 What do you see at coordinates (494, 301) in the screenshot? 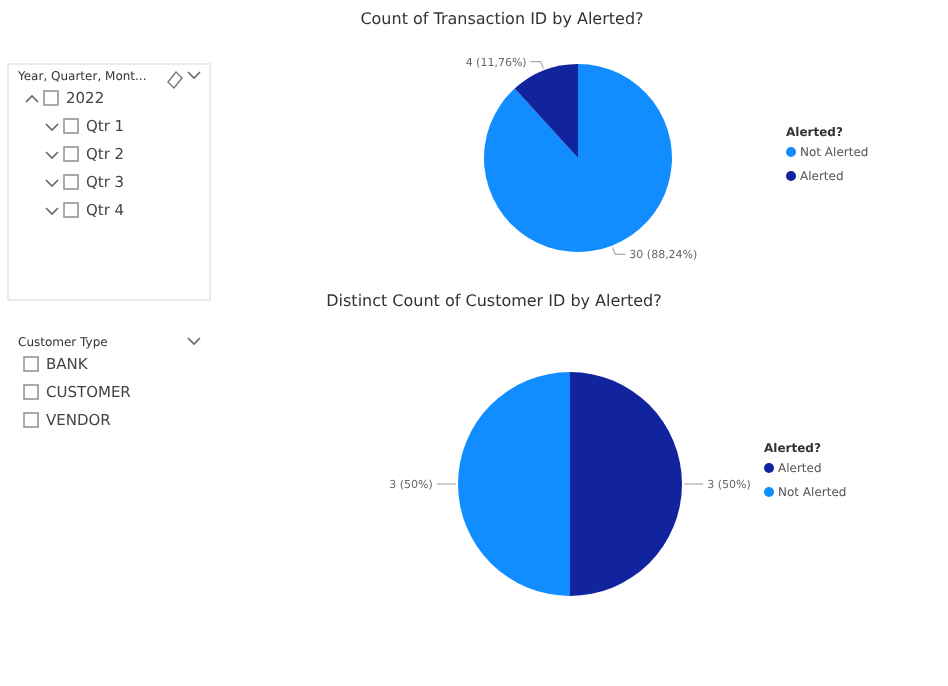
I see `chart-title: Distinct Count of Customer ID by Alerted?` at bounding box center [494, 301].